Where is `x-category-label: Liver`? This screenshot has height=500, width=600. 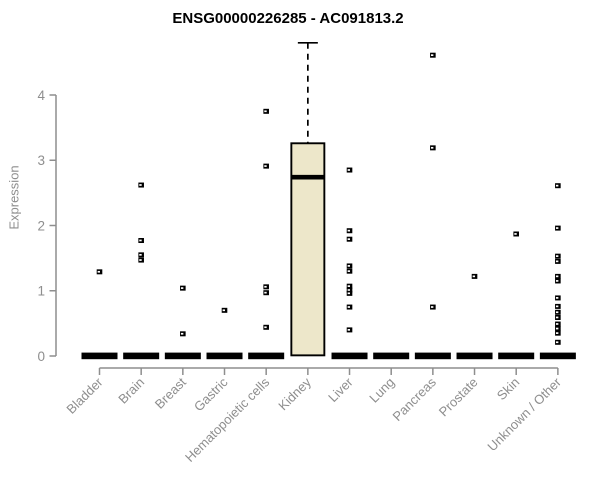 x-category-label: Liver is located at coordinates (340, 389).